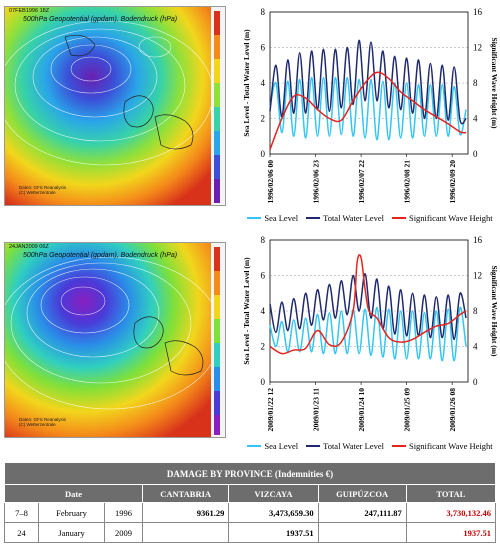 The image size is (500, 550). I want to click on cell-month: January, so click(71, 532).